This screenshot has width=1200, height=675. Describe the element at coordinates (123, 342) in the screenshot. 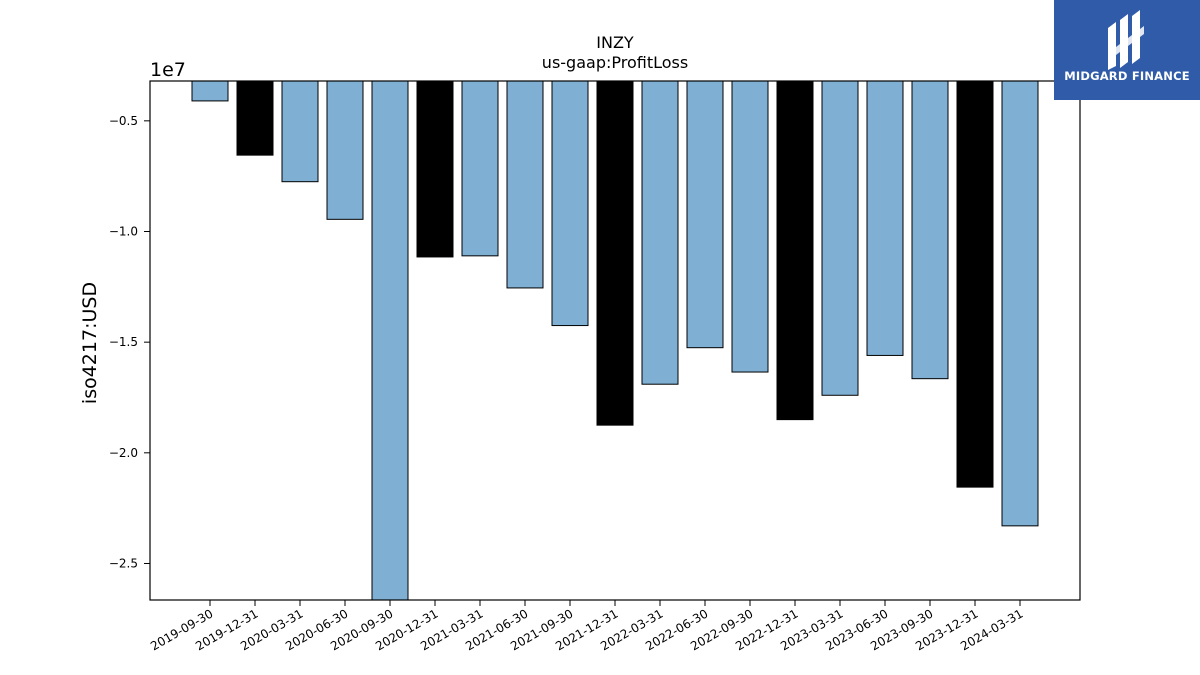

I see `y-tick-label: −1.5` at that location.